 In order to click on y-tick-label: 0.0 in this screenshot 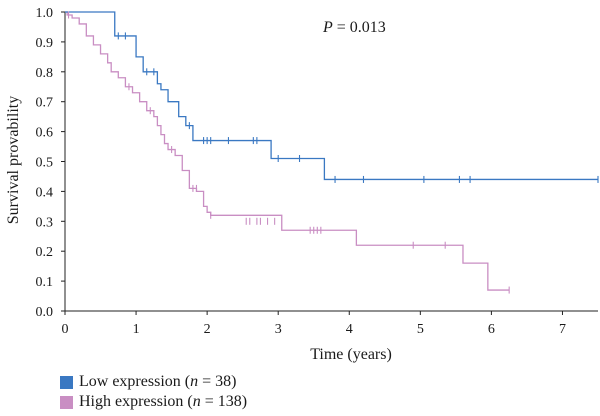, I will do `click(45, 312)`.